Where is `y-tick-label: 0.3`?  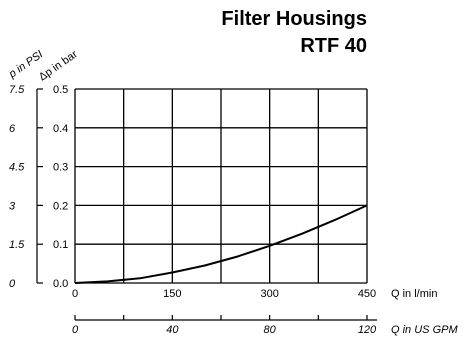
y-tick-label: 0.3 is located at coordinates (60, 168).